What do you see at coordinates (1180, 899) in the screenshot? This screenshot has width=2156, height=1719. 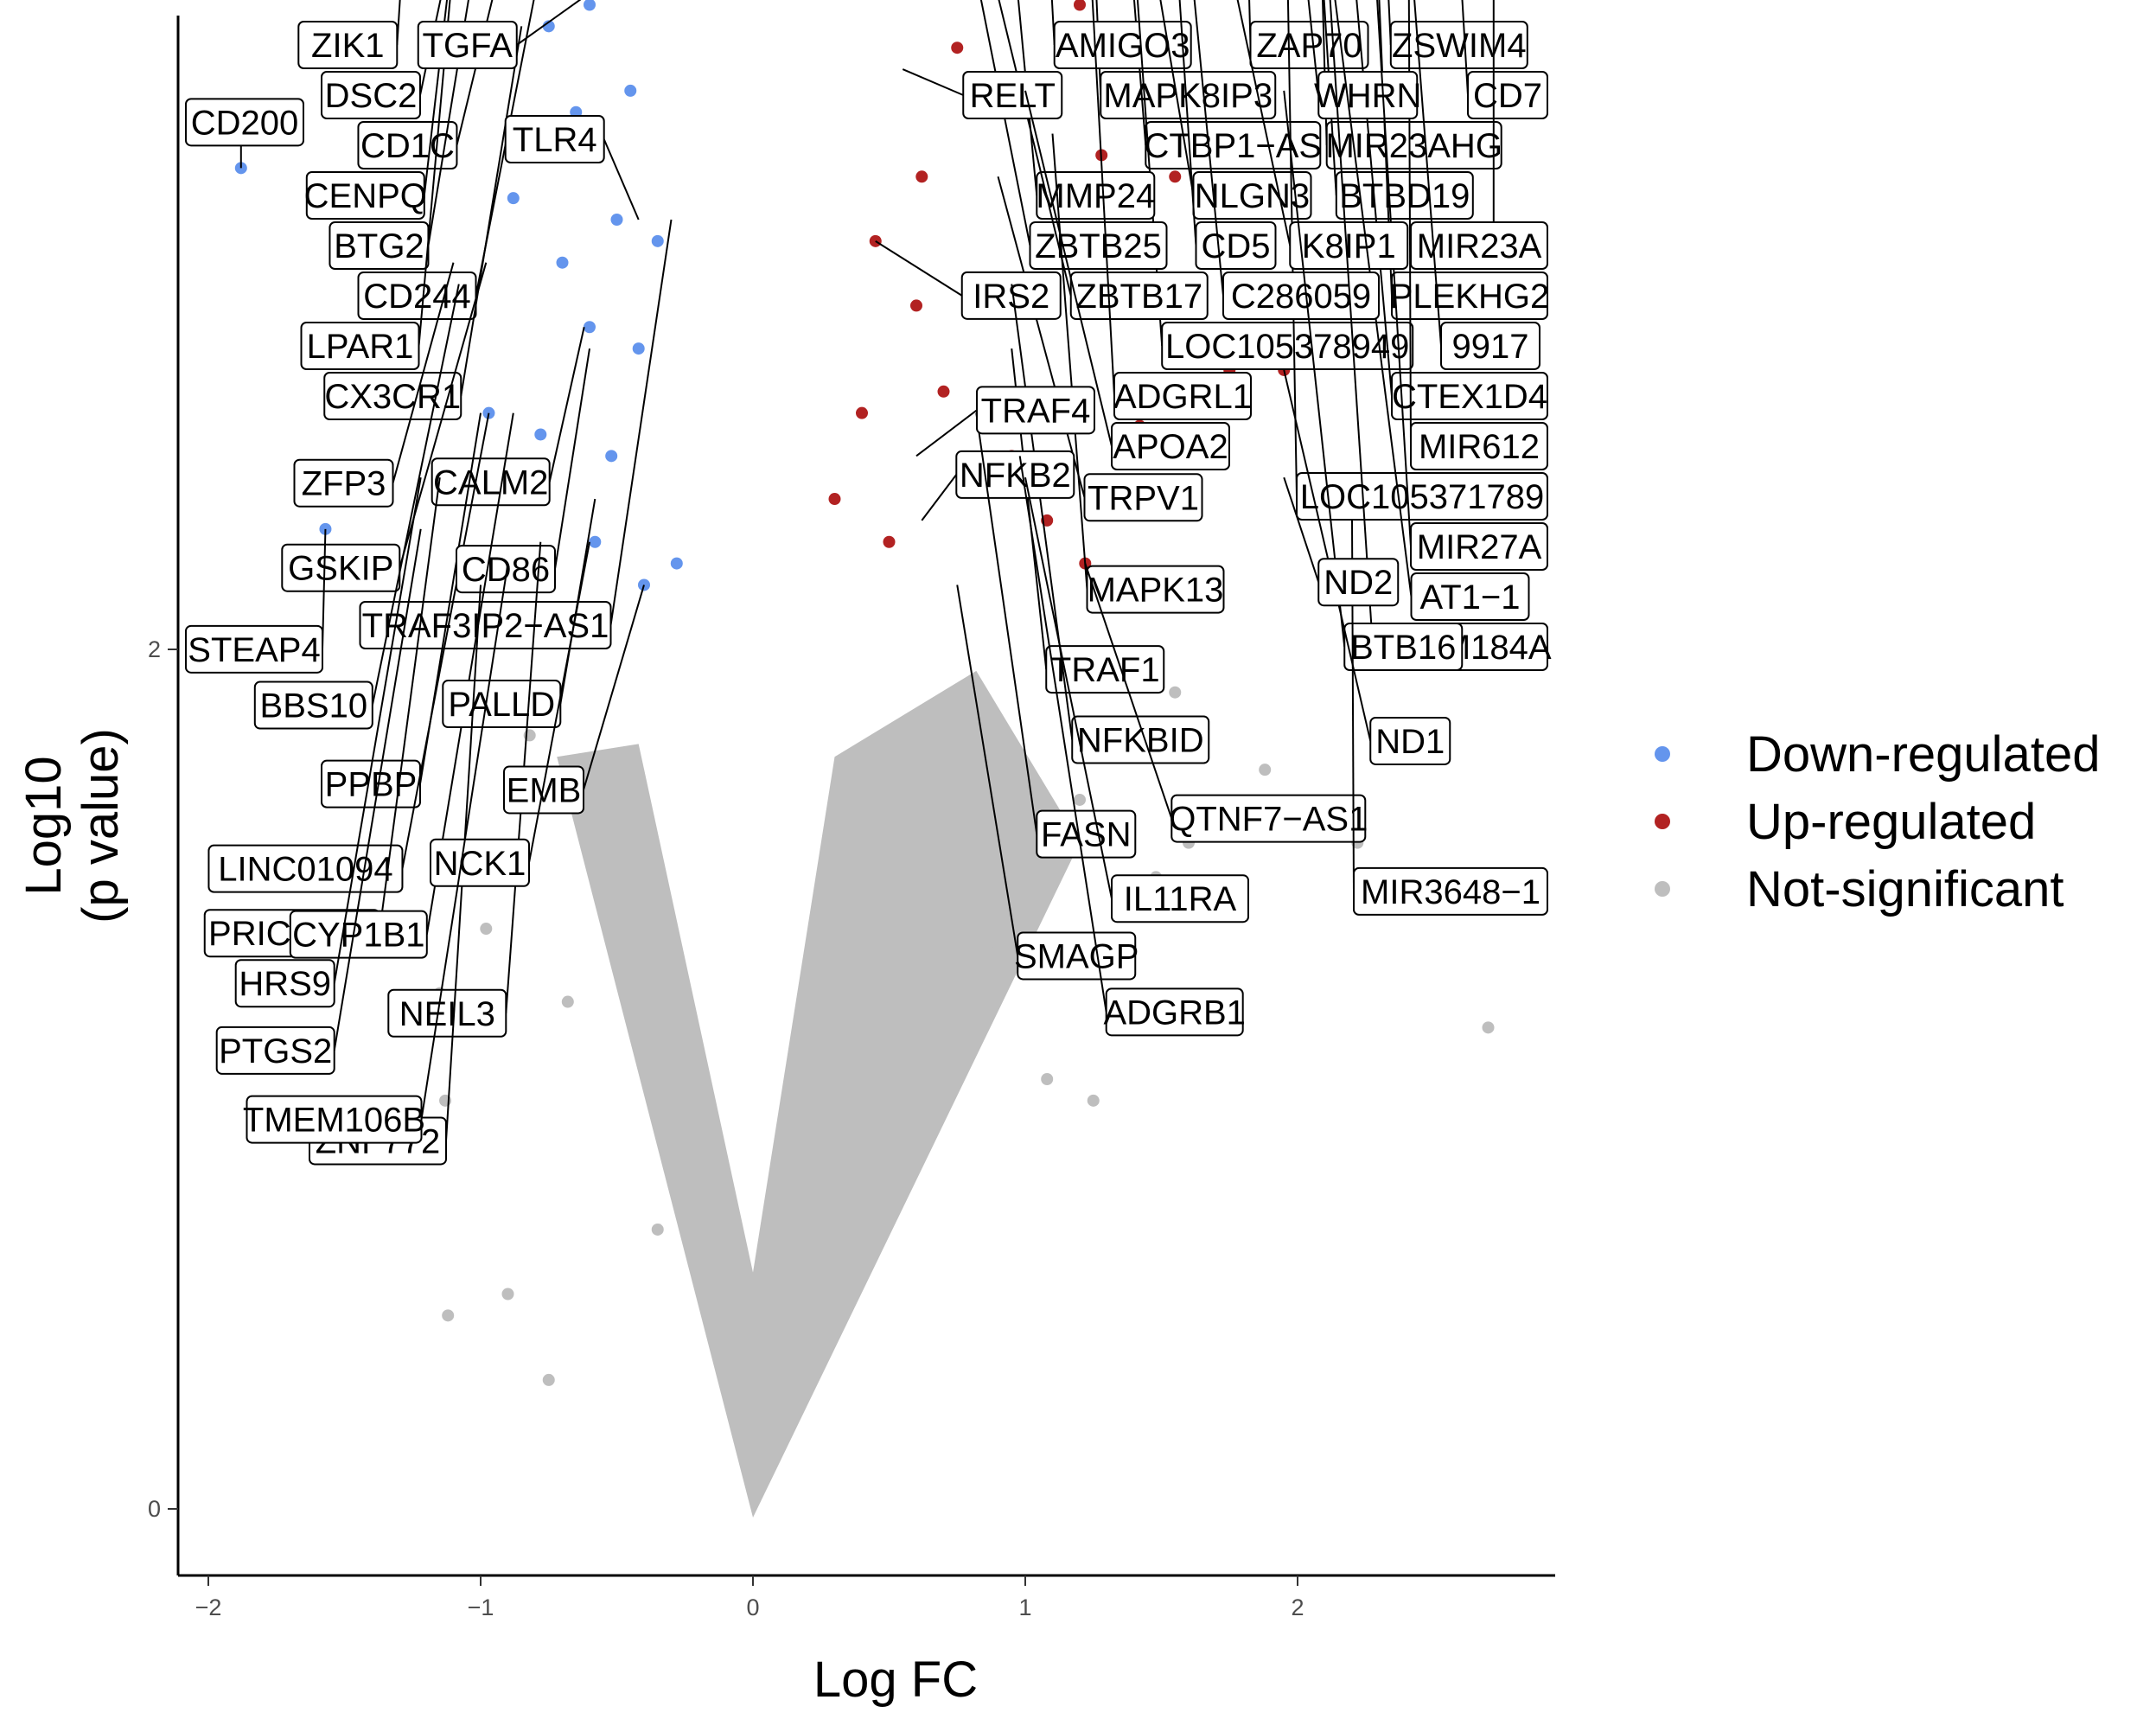 I see `label-text: IL11RA` at bounding box center [1180, 899].